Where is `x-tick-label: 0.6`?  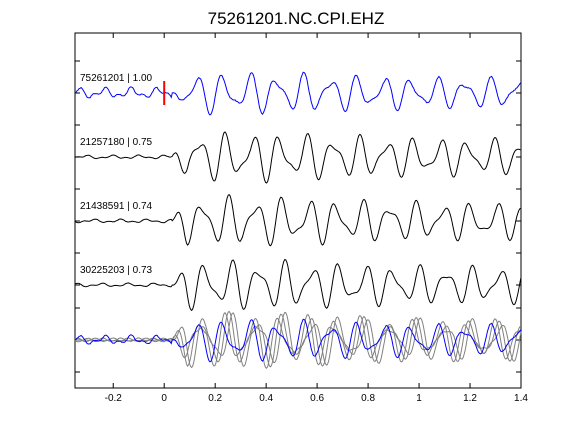 x-tick-label: 0.6 is located at coordinates (317, 398).